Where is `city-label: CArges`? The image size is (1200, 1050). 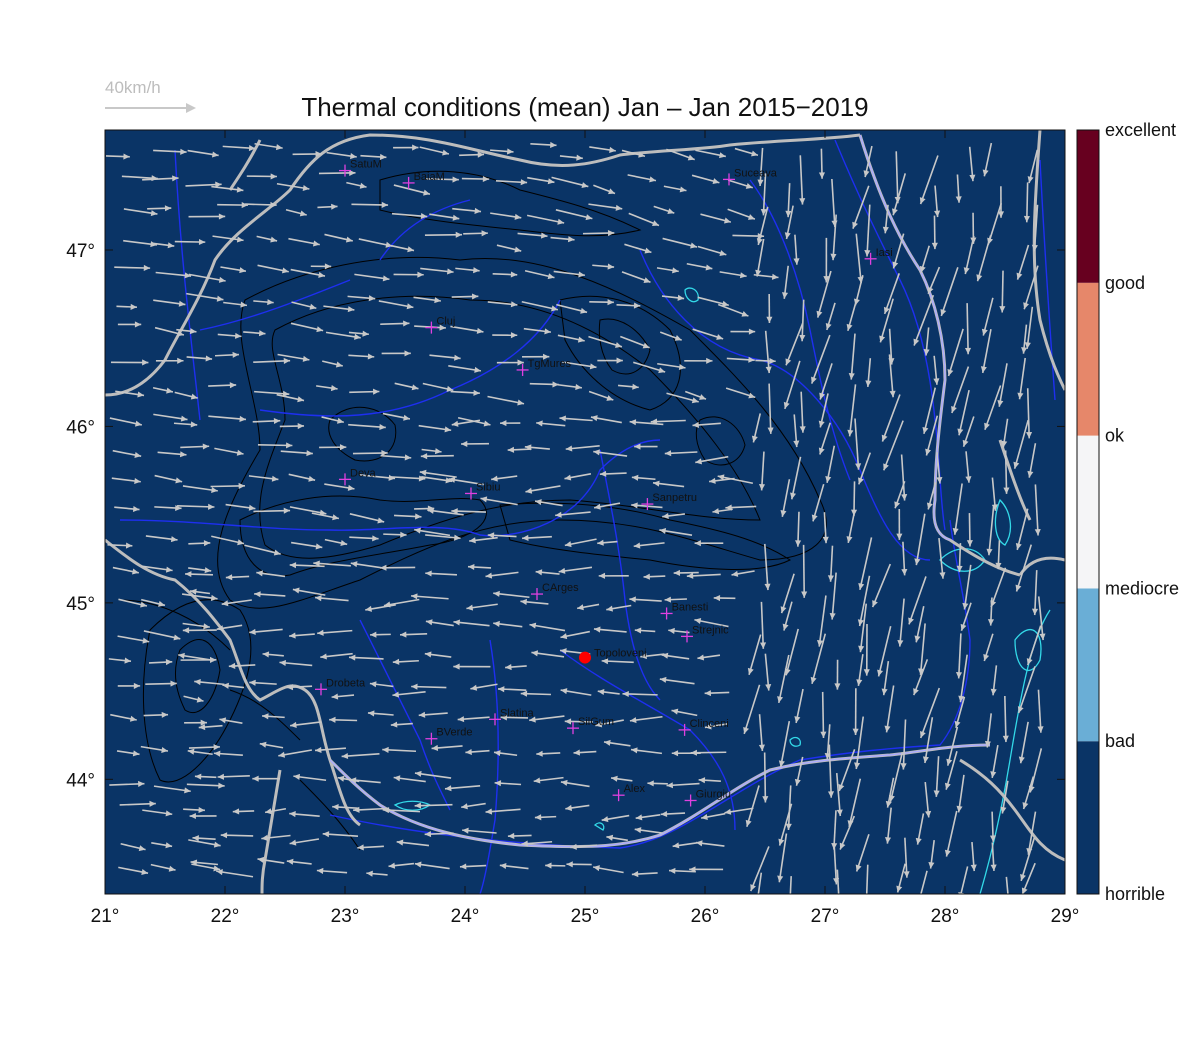
city-label: CArges is located at coordinates (560, 588).